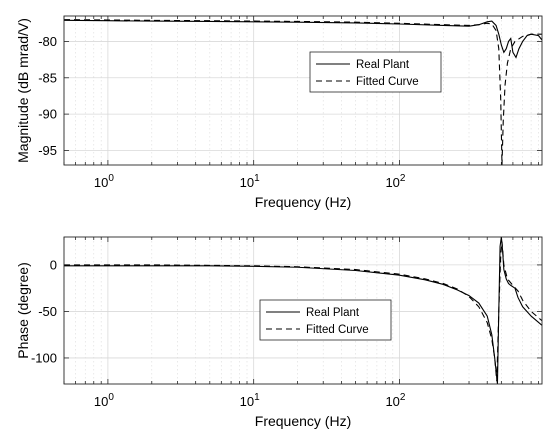  Describe the element at coordinates (47, 114) in the screenshot. I see `y-tick-label: -90` at that location.